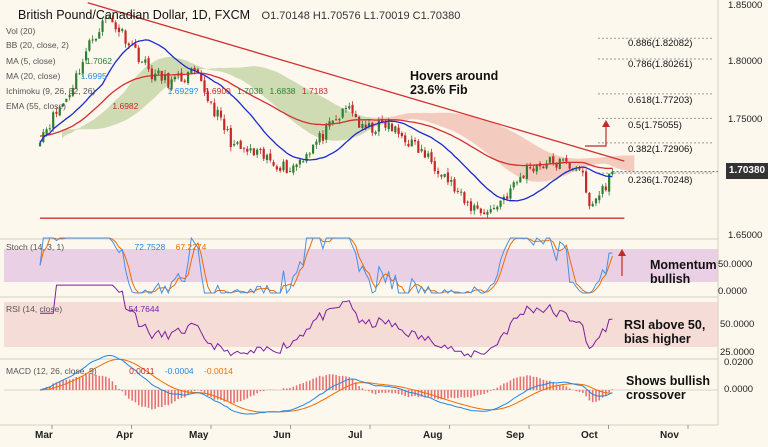 The image size is (768, 447). What do you see at coordinates (739, 389) in the screenshot?
I see `macd-tick-0: 0.0000` at bounding box center [739, 389].